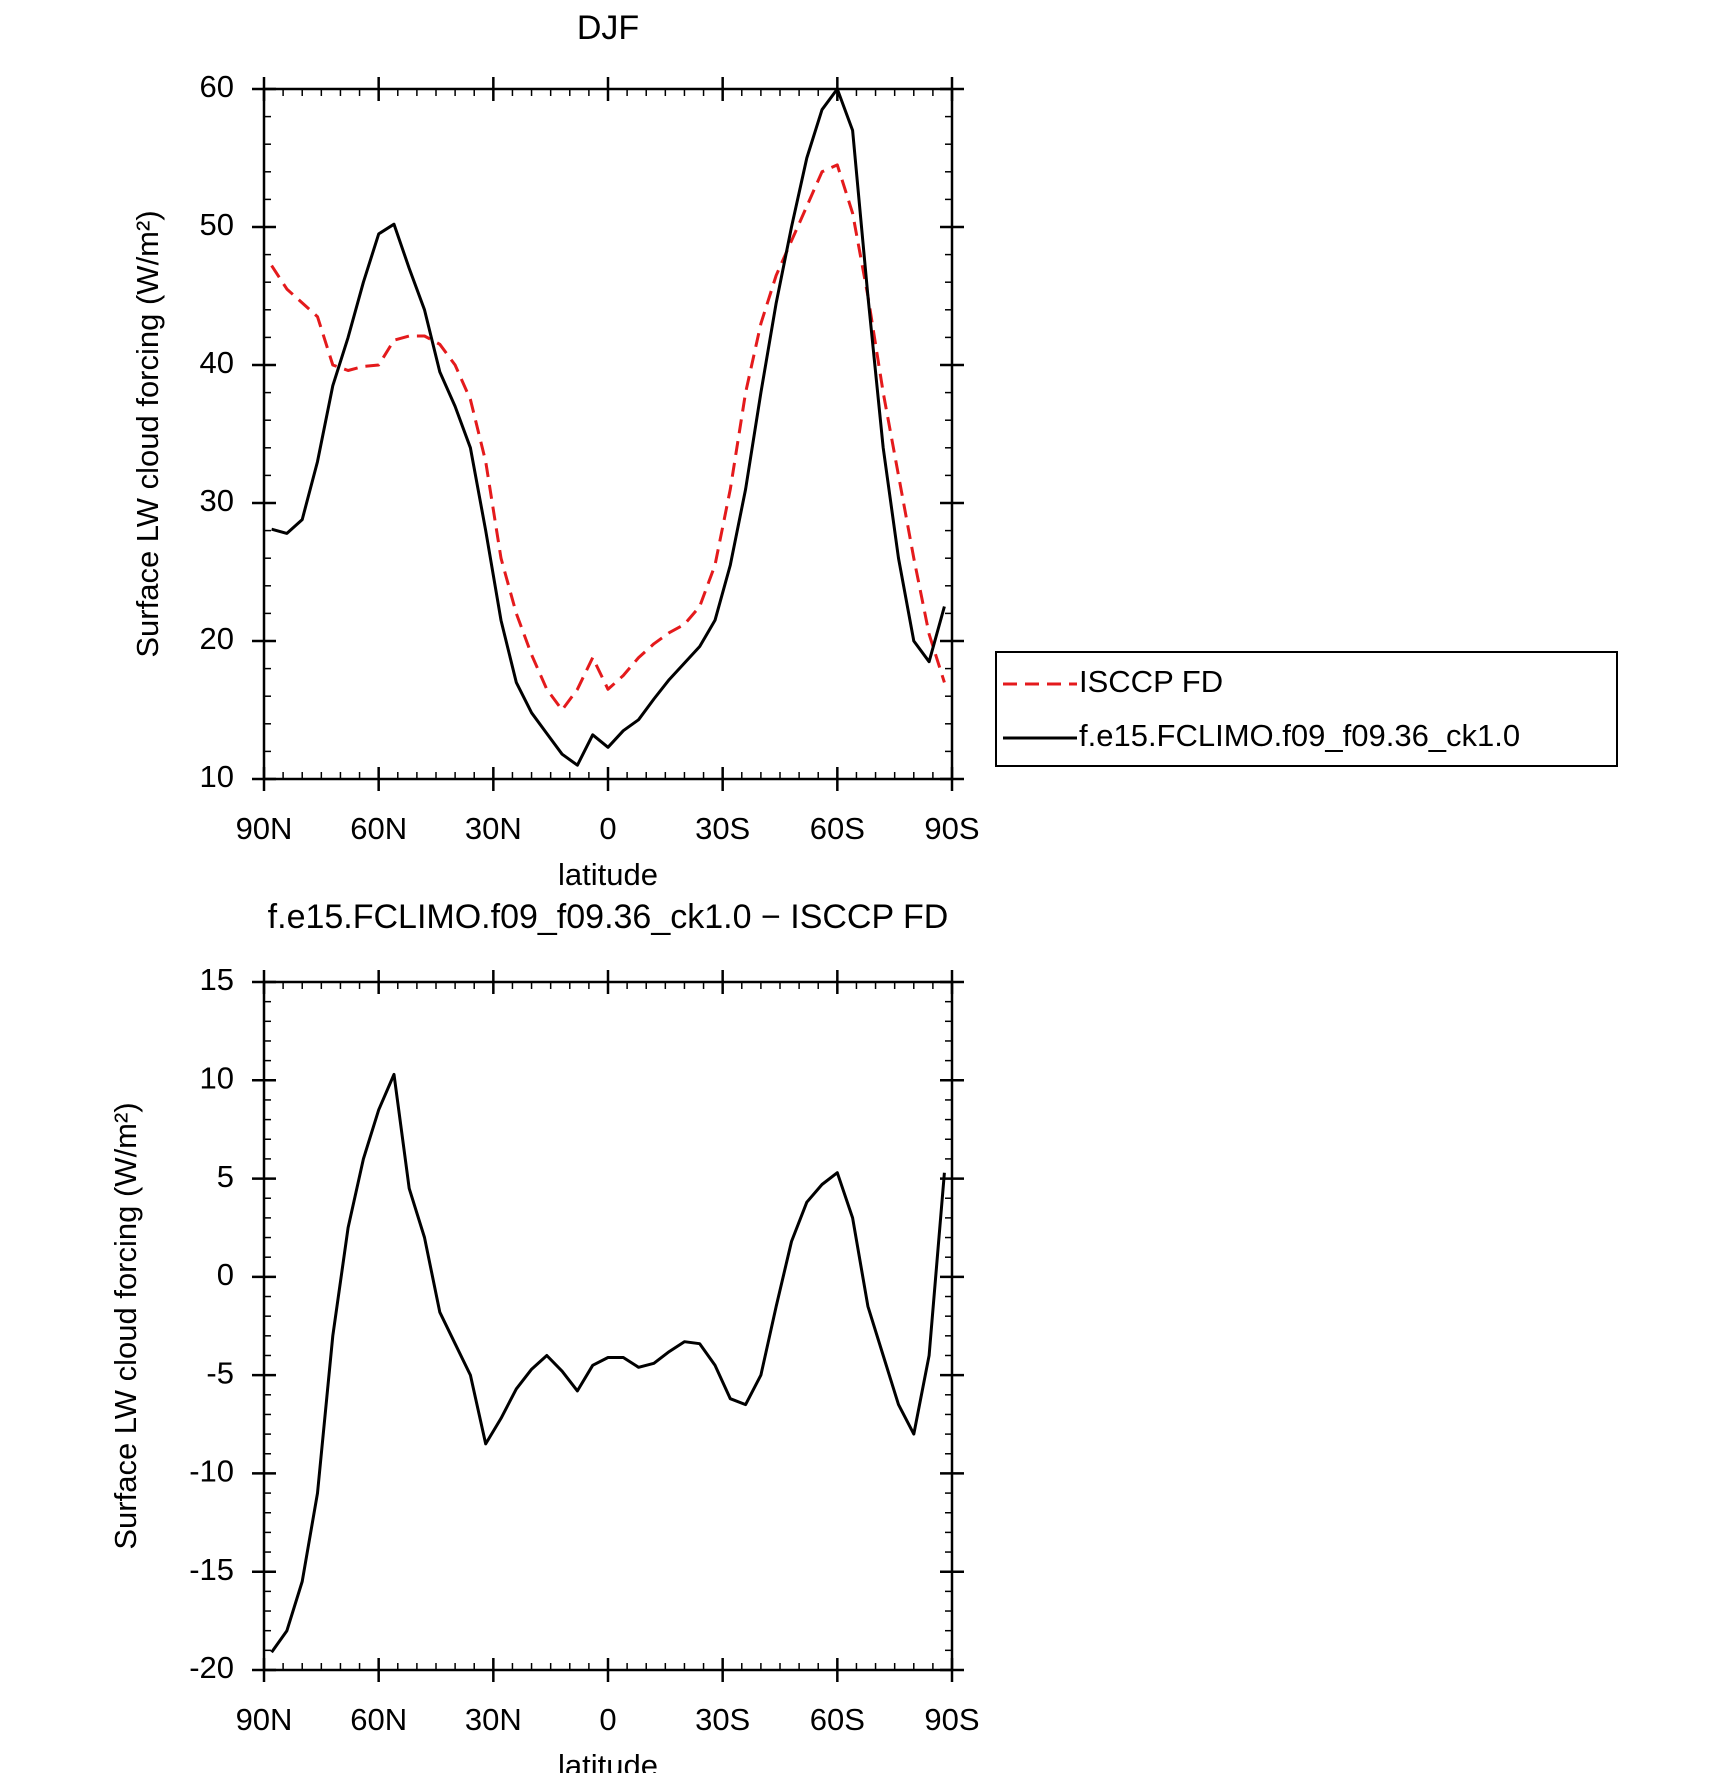 The image size is (1710, 1773). Describe the element at coordinates (608, 917) in the screenshot. I see `chart-title: f.e15.FCLIMO.f09_f09.36_ck1.0 − ISCCP FD` at that location.